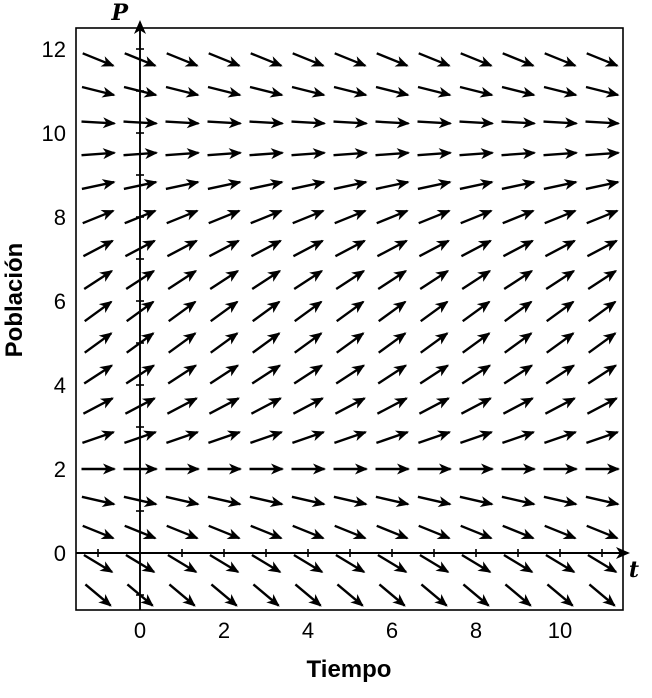  Describe the element at coordinates (60, 217) in the screenshot. I see `y-tick-label: 8` at that location.